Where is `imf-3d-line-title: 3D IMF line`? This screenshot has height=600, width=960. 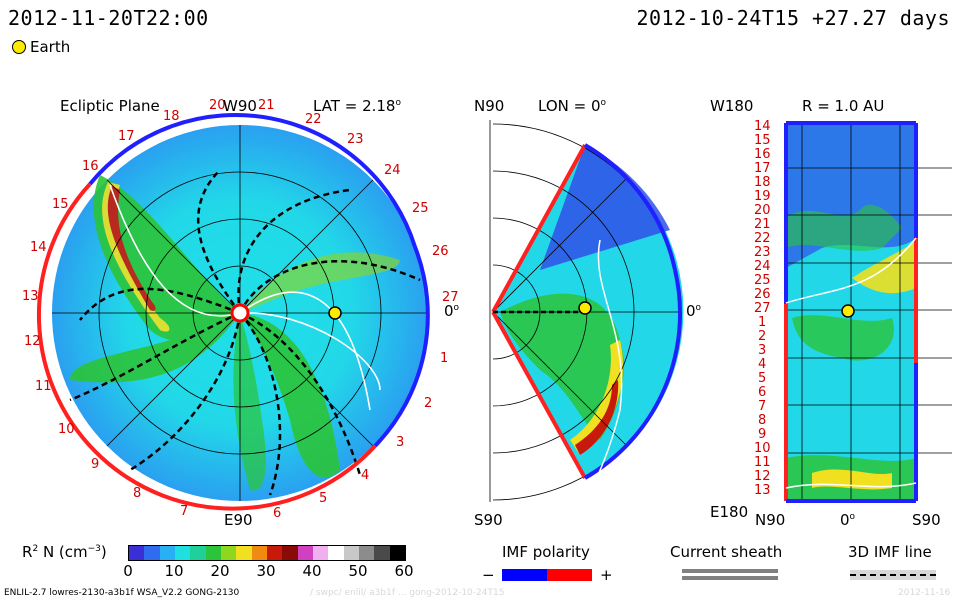 imf-3d-line-title: 3D IMF line is located at coordinates (890, 552).